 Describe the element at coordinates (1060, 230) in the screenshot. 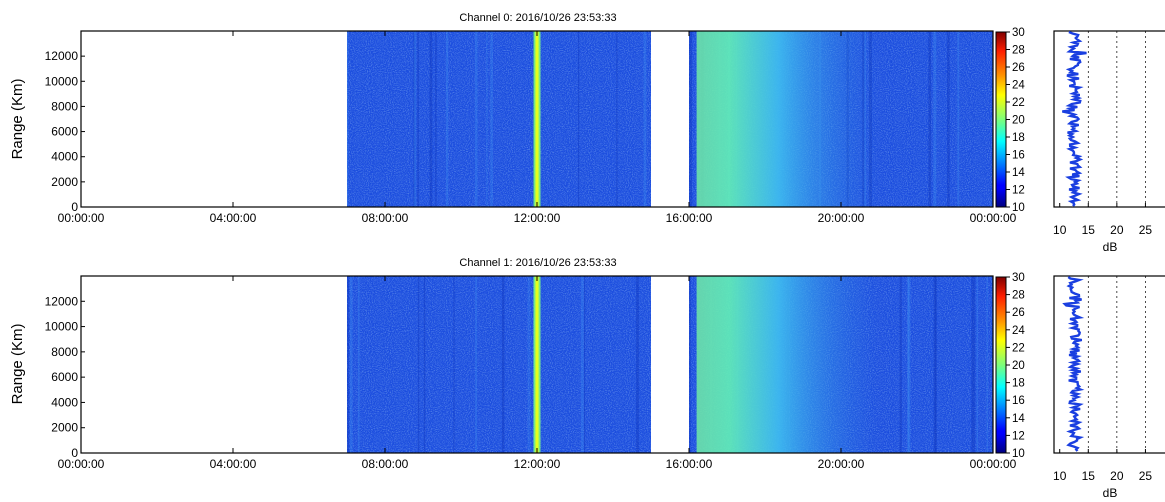

I see `profile-x-tick-label: 10` at that location.